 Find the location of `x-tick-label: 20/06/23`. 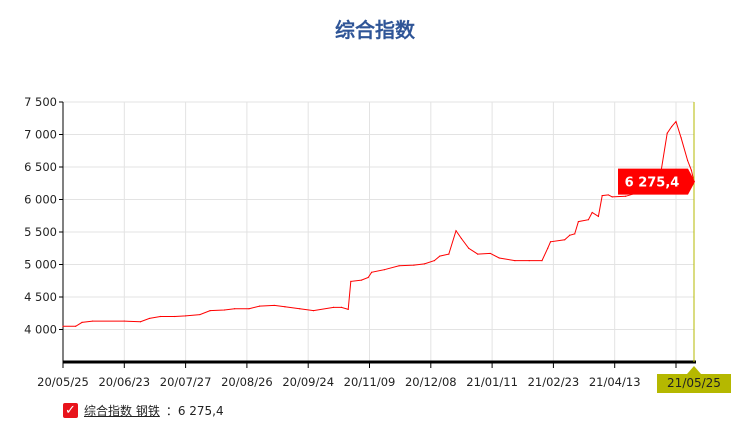

x-tick-label: 20/06/23 is located at coordinates (124, 382).